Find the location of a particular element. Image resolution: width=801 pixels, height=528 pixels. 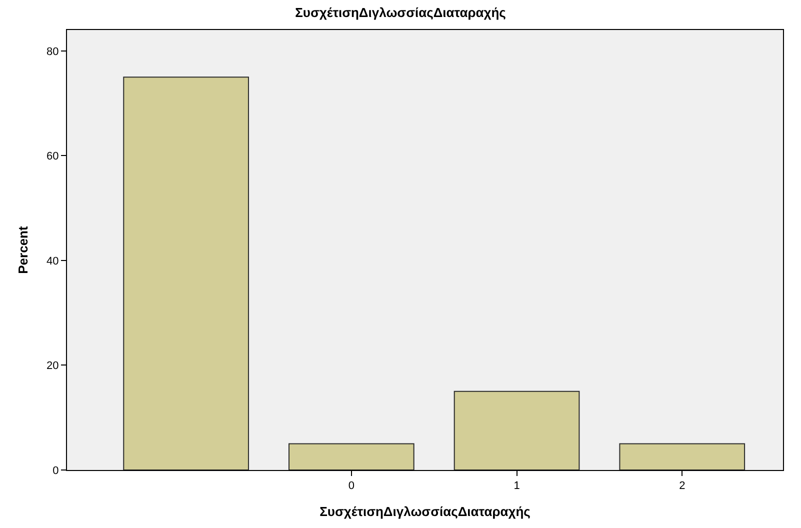

y-tick-label: 40 is located at coordinates (52, 261).